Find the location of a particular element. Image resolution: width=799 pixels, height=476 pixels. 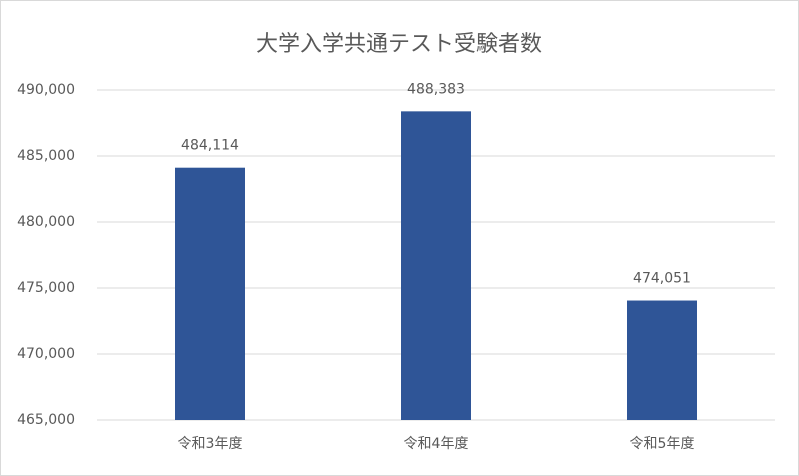

data-label: 484,114 is located at coordinates (210, 146).